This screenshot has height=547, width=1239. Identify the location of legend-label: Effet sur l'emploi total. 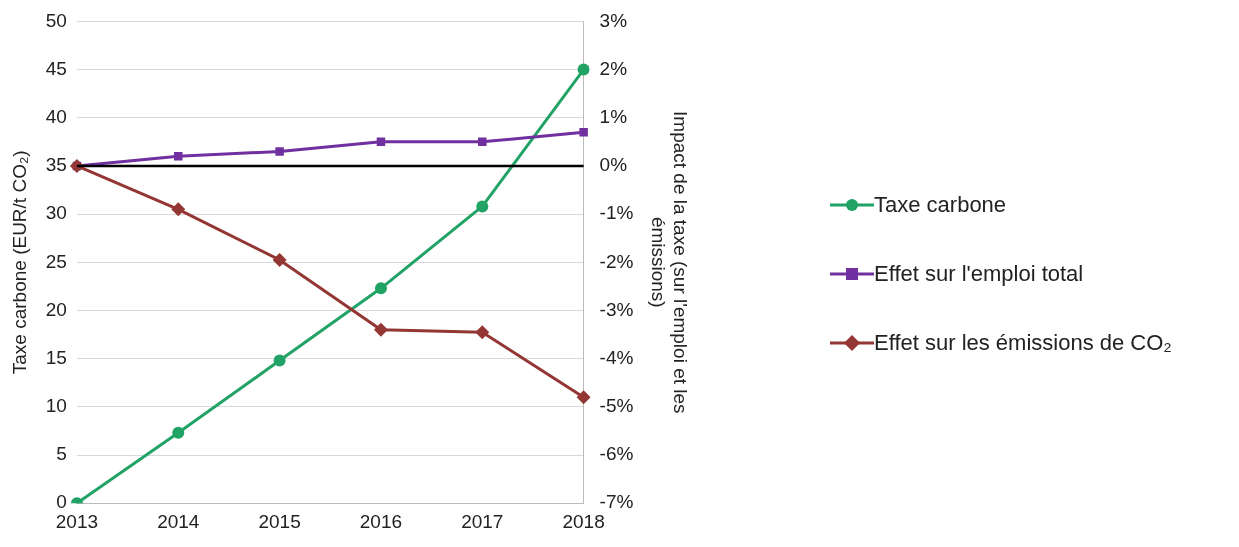
(979, 274).